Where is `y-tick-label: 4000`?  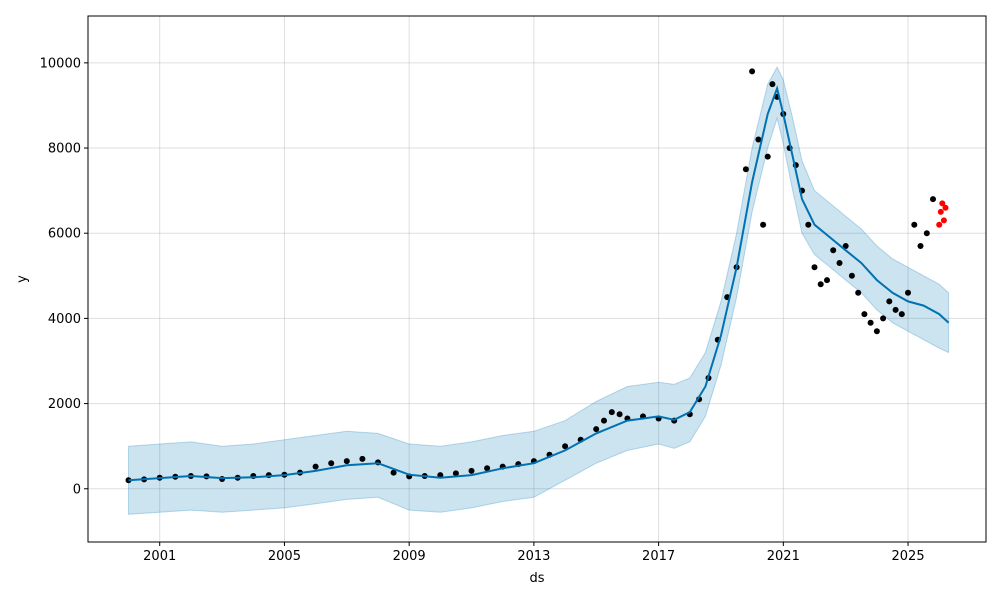
y-tick-label: 4000 is located at coordinates (64, 319).